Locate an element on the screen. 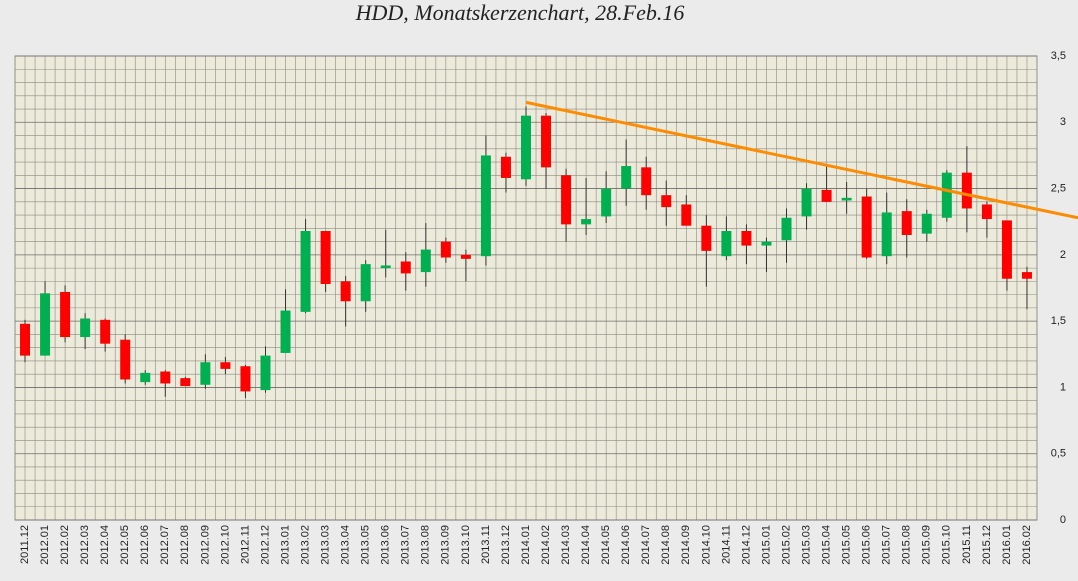  x-tick-label: 2013.12 is located at coordinates (506, 545).